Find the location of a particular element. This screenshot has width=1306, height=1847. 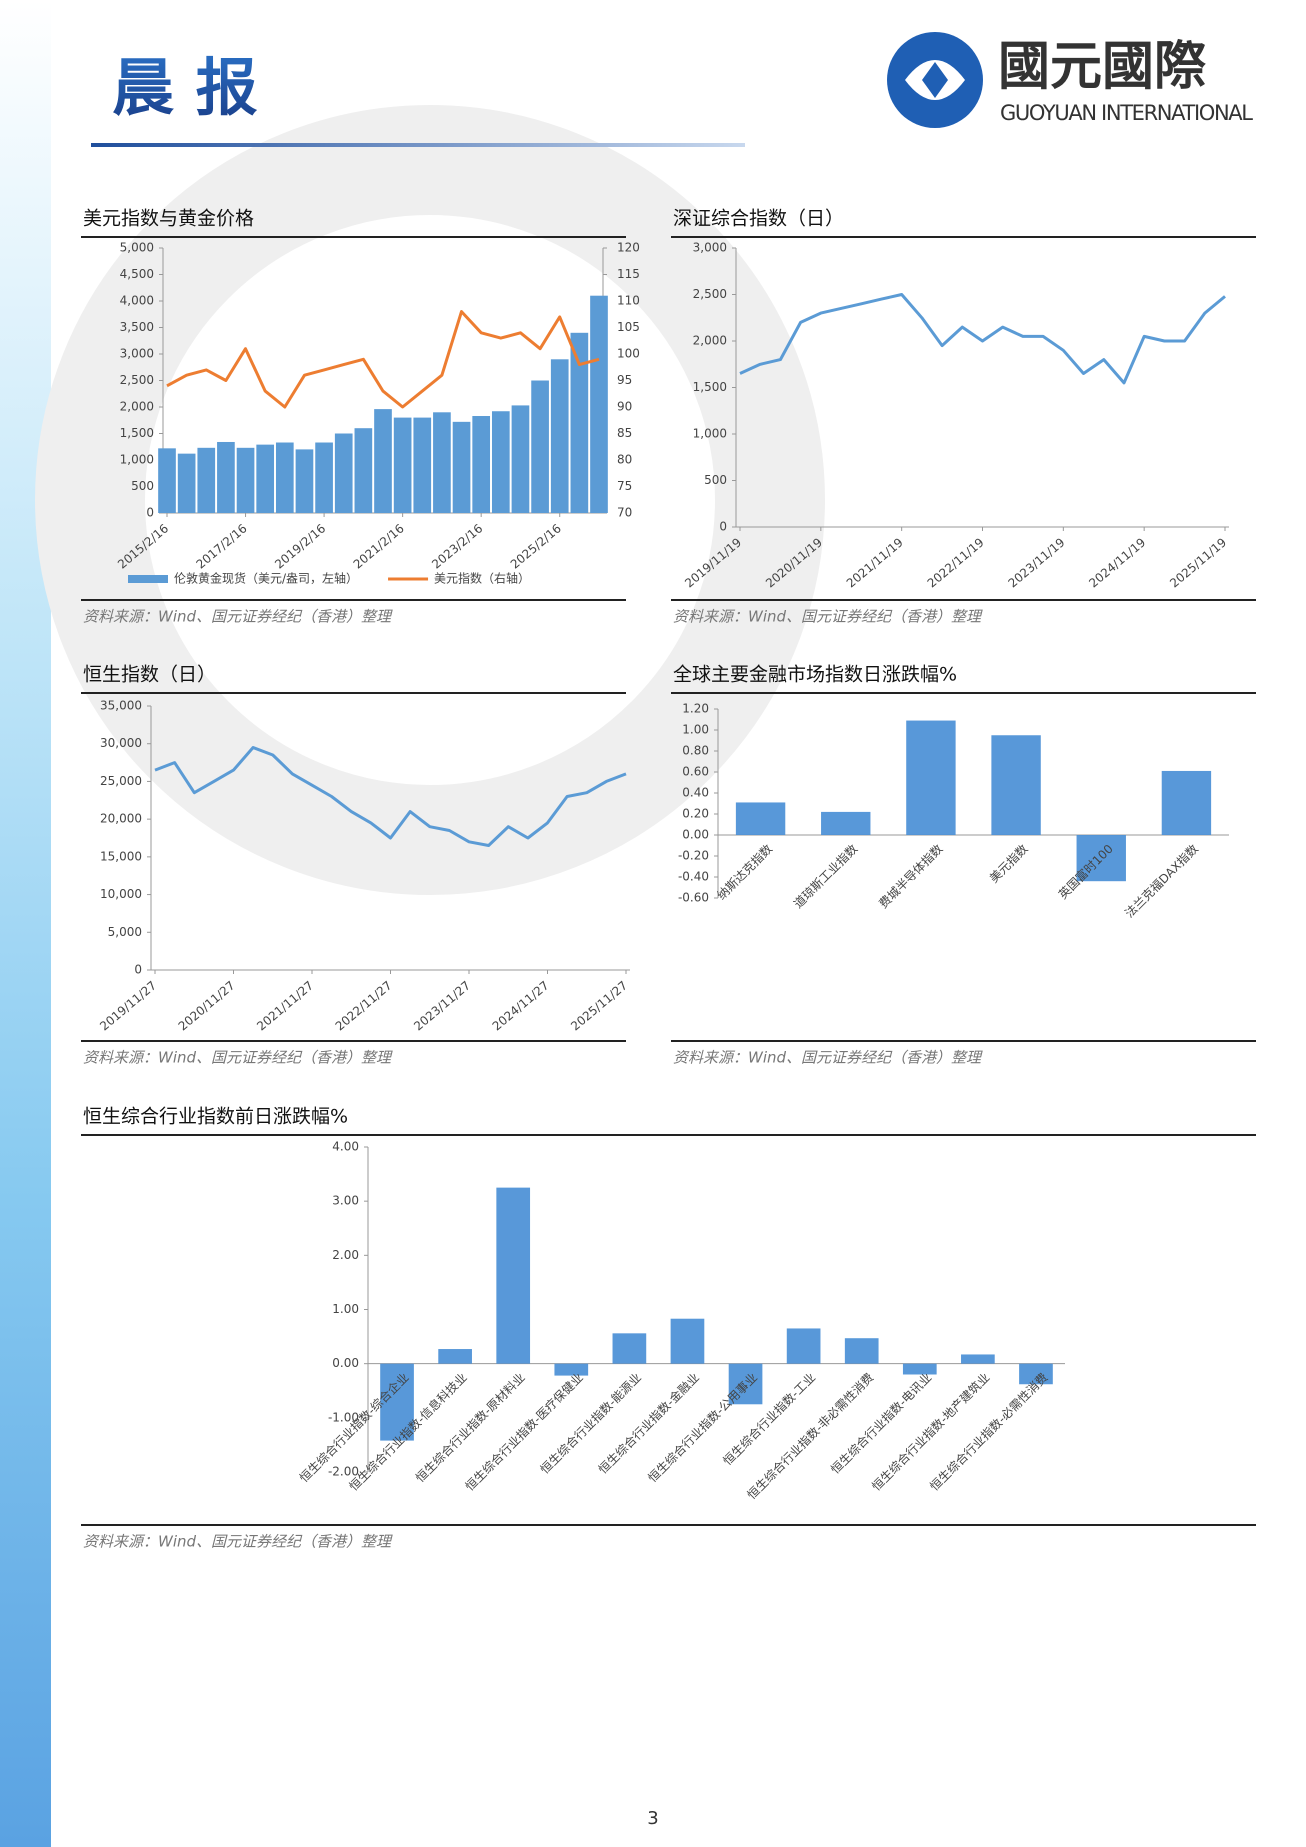

title-rule is located at coordinates (418, 145).